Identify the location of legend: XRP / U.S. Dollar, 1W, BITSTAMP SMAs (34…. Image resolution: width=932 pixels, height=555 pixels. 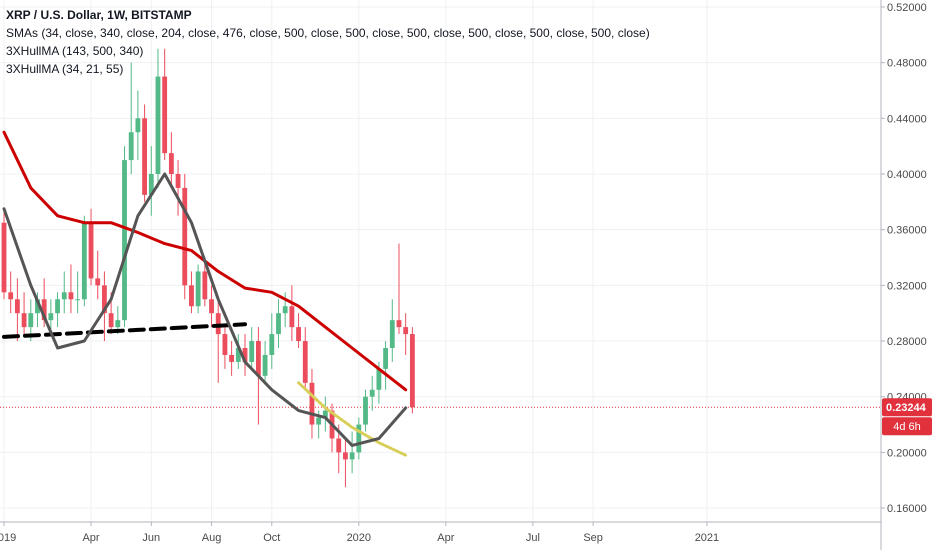
(328, 42).